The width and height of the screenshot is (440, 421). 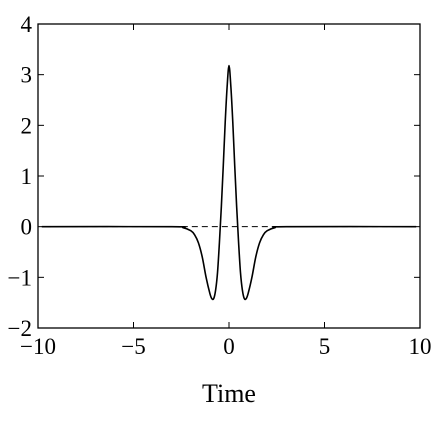 I want to click on y-tick-label: 3, so click(x=27, y=75).